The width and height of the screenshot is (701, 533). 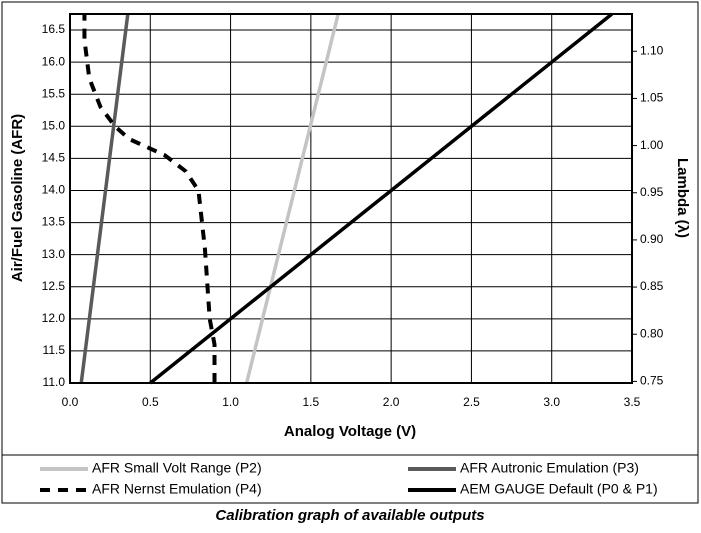 I want to click on x-tick-label: 0.5, so click(x=150, y=402).